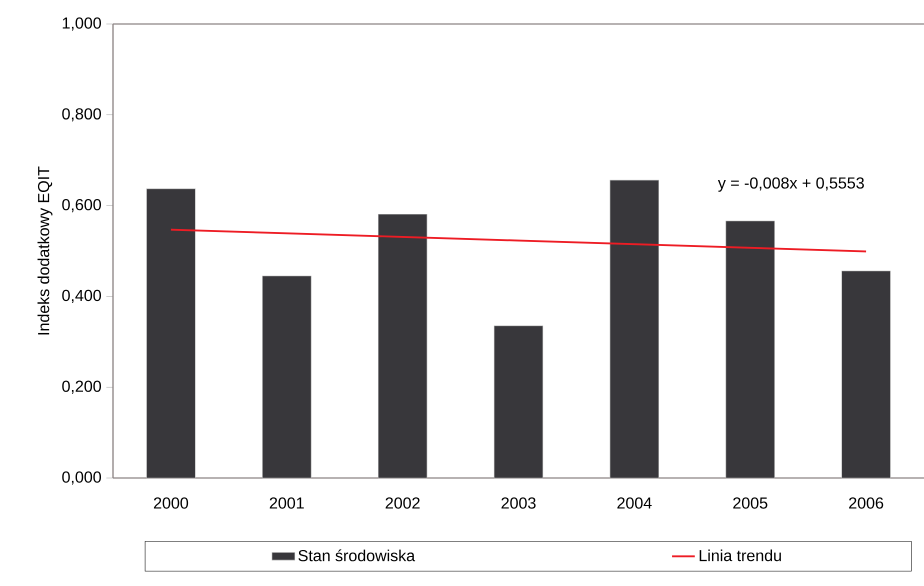 This screenshot has height=586, width=924. What do you see at coordinates (82, 115) in the screenshot?
I see `y-tick-label: 0,800` at bounding box center [82, 115].